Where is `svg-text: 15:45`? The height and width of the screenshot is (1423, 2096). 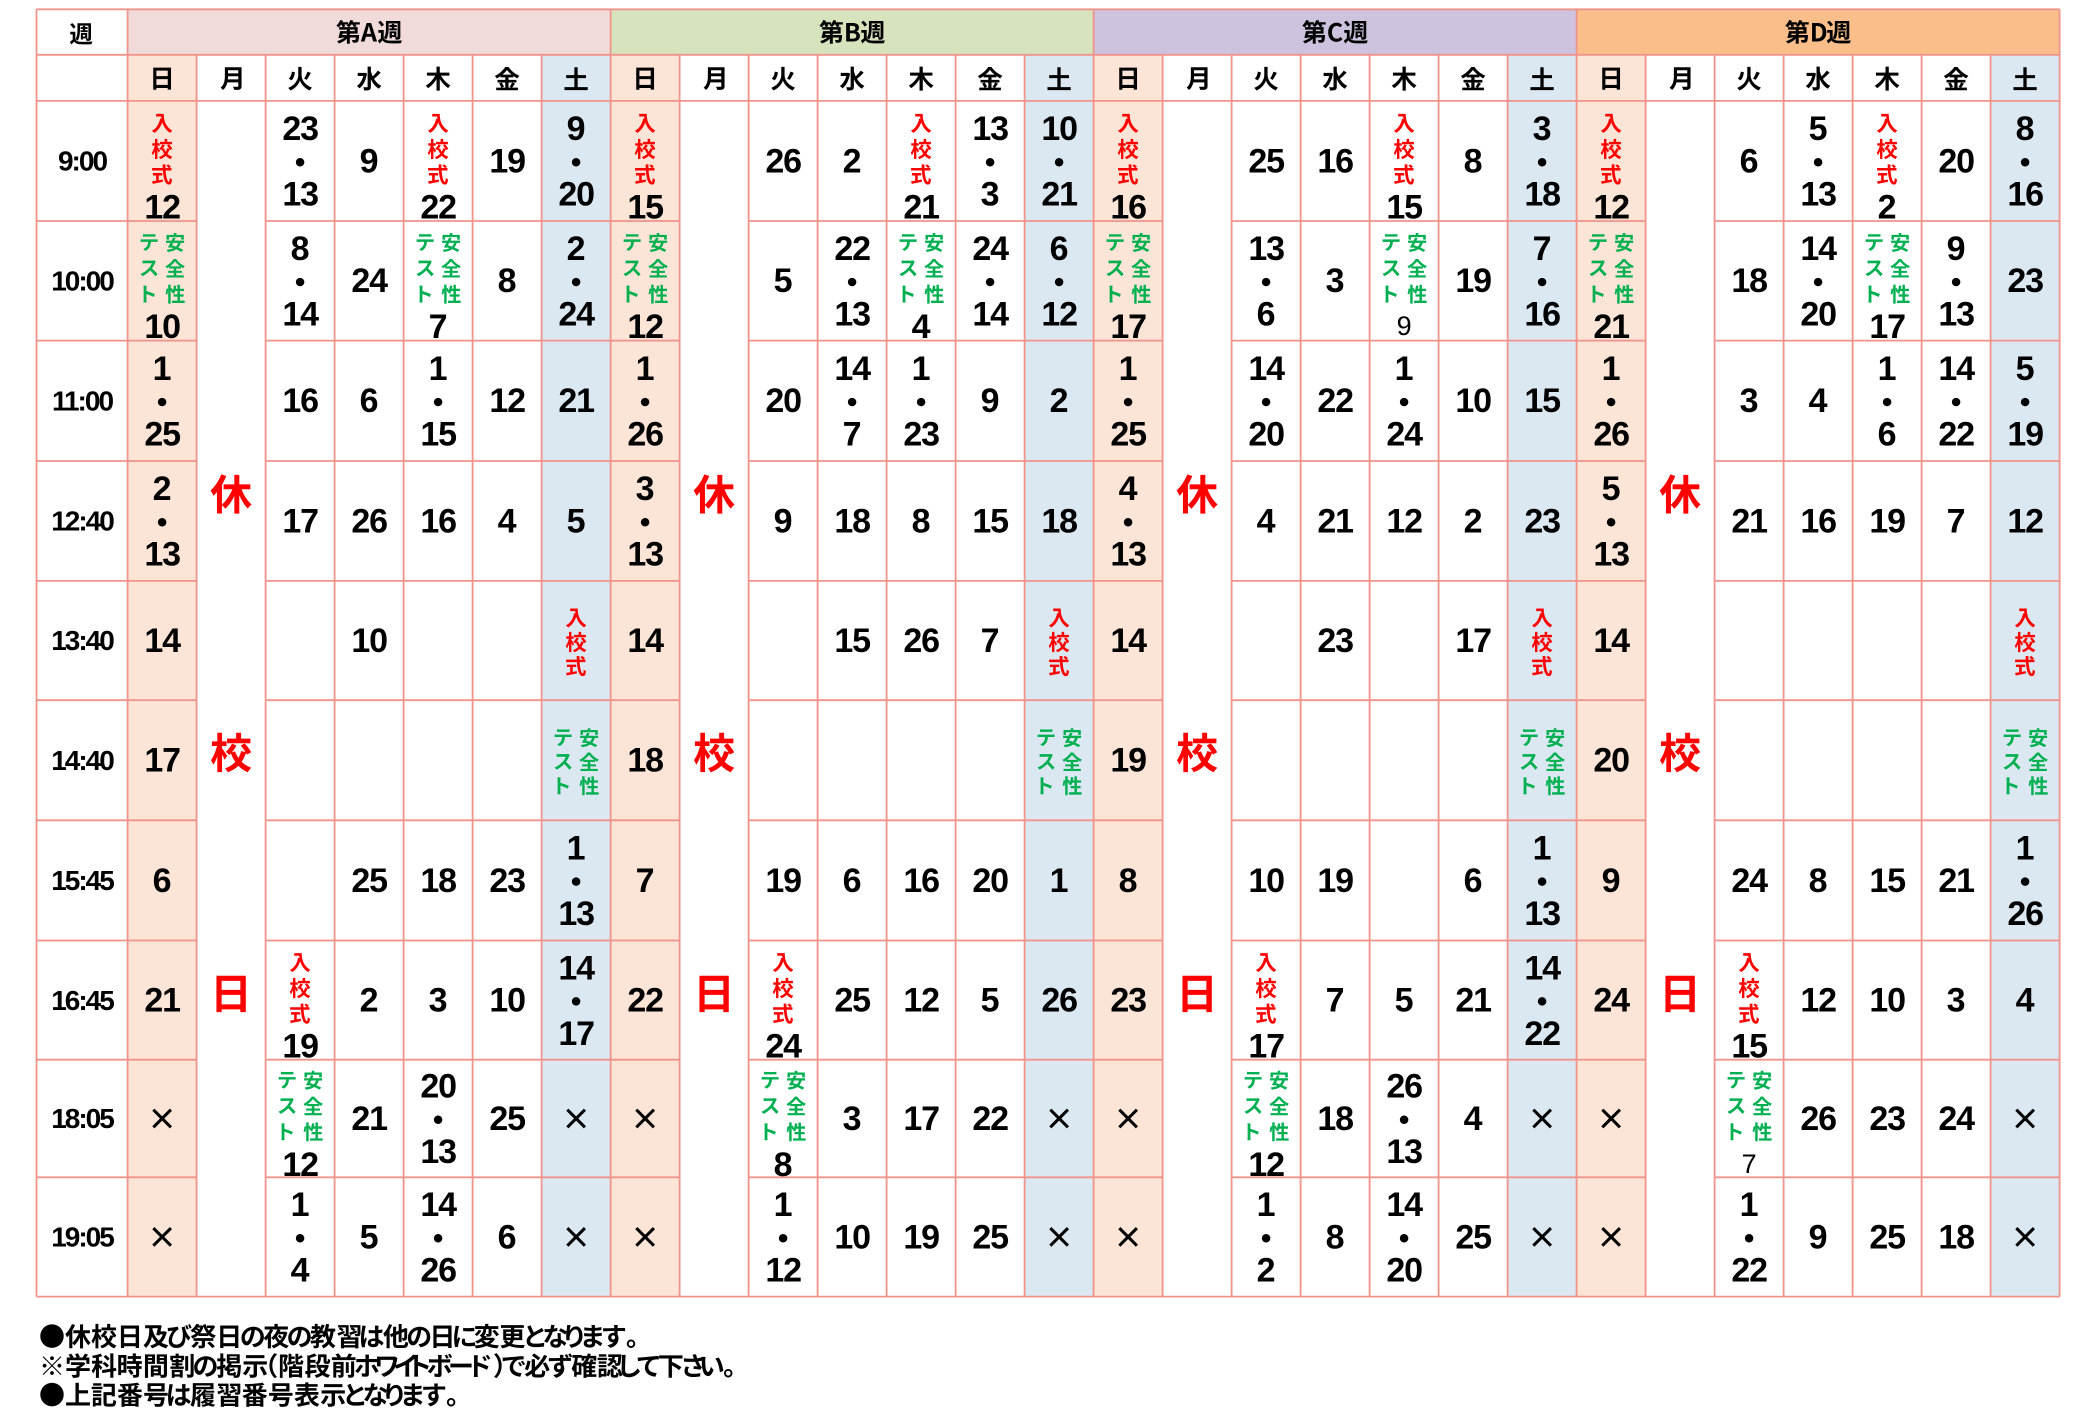 svg-text: 15:45 is located at coordinates (82, 880).